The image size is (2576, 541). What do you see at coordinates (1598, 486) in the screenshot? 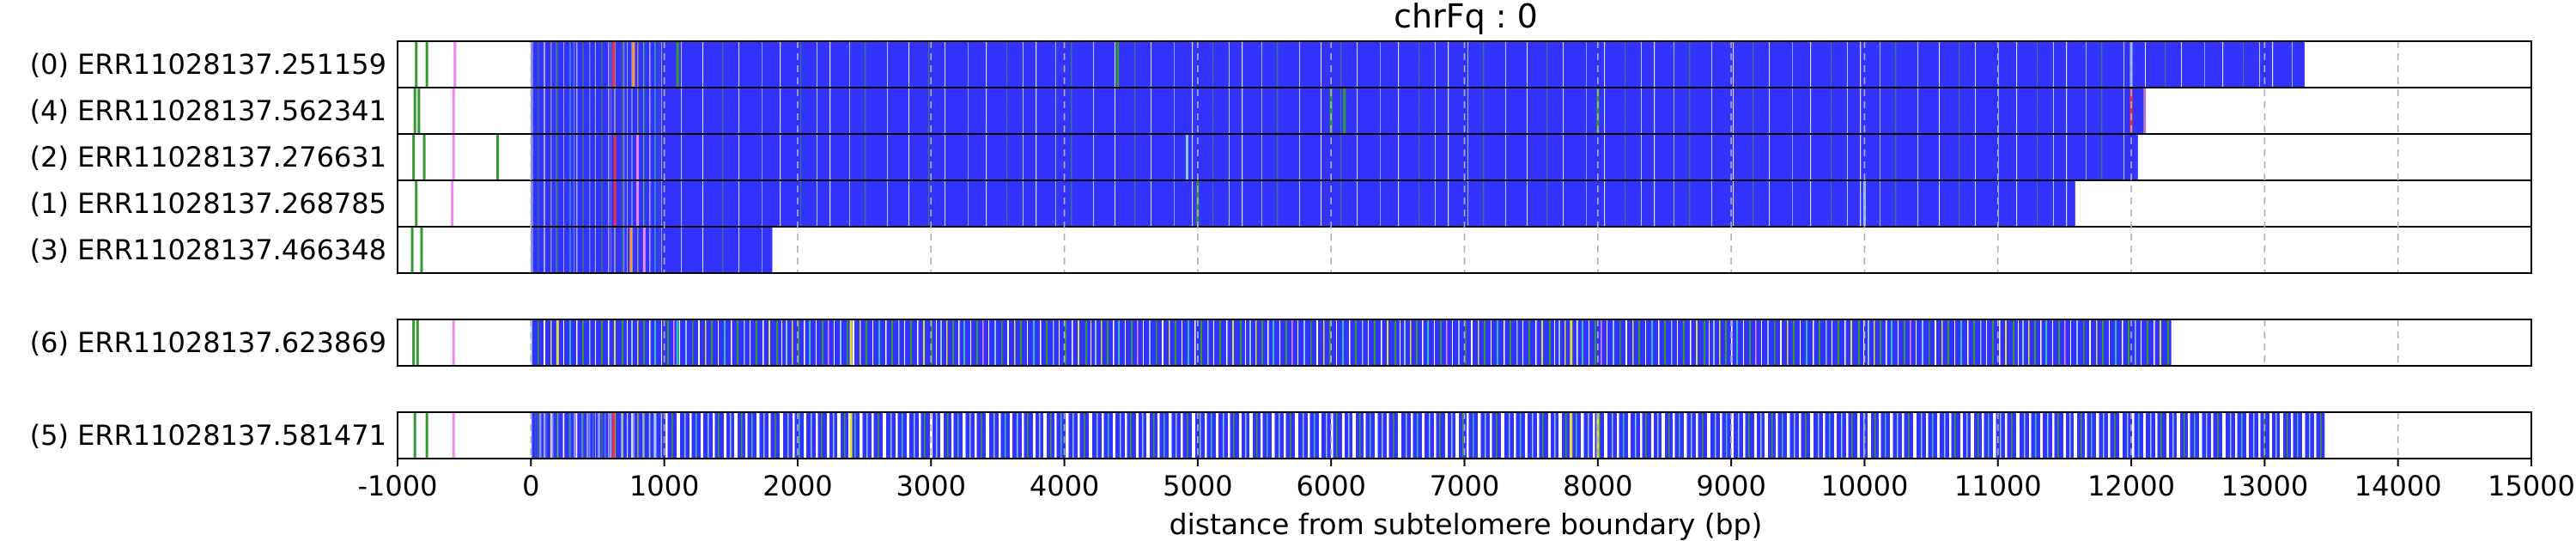
I see `x-tick-label: 8000` at bounding box center [1598, 486].